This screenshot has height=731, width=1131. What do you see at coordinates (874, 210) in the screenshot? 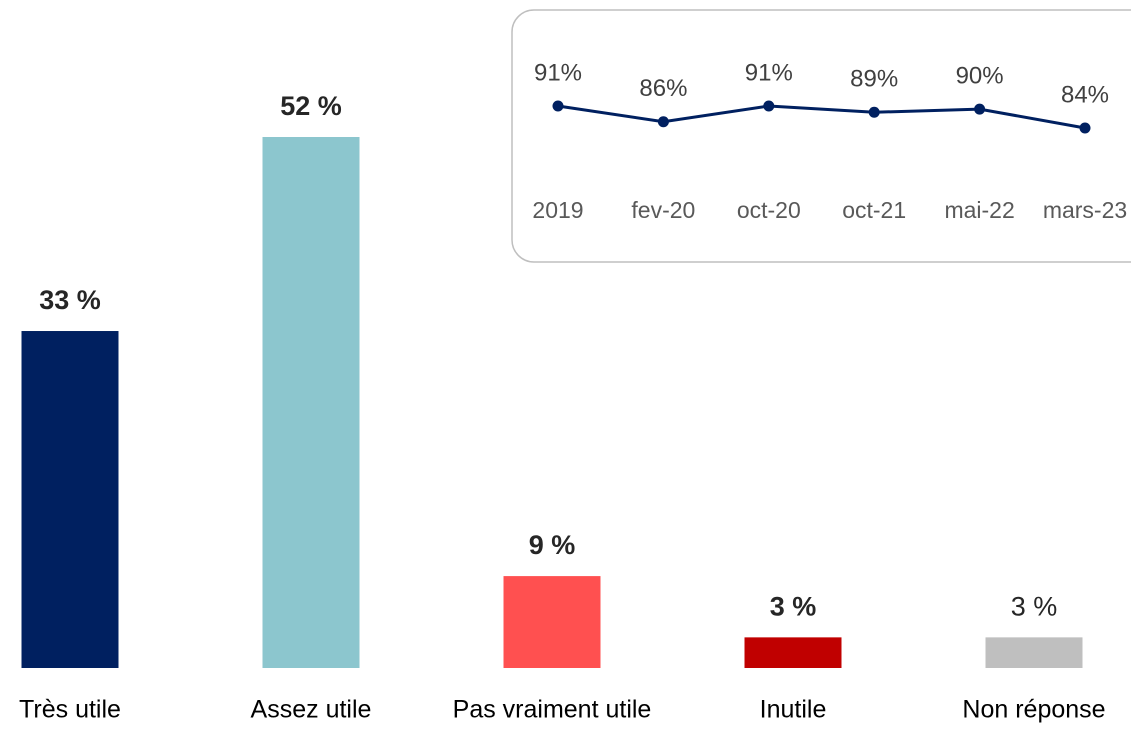
I see `category-label: oct-21` at bounding box center [874, 210].